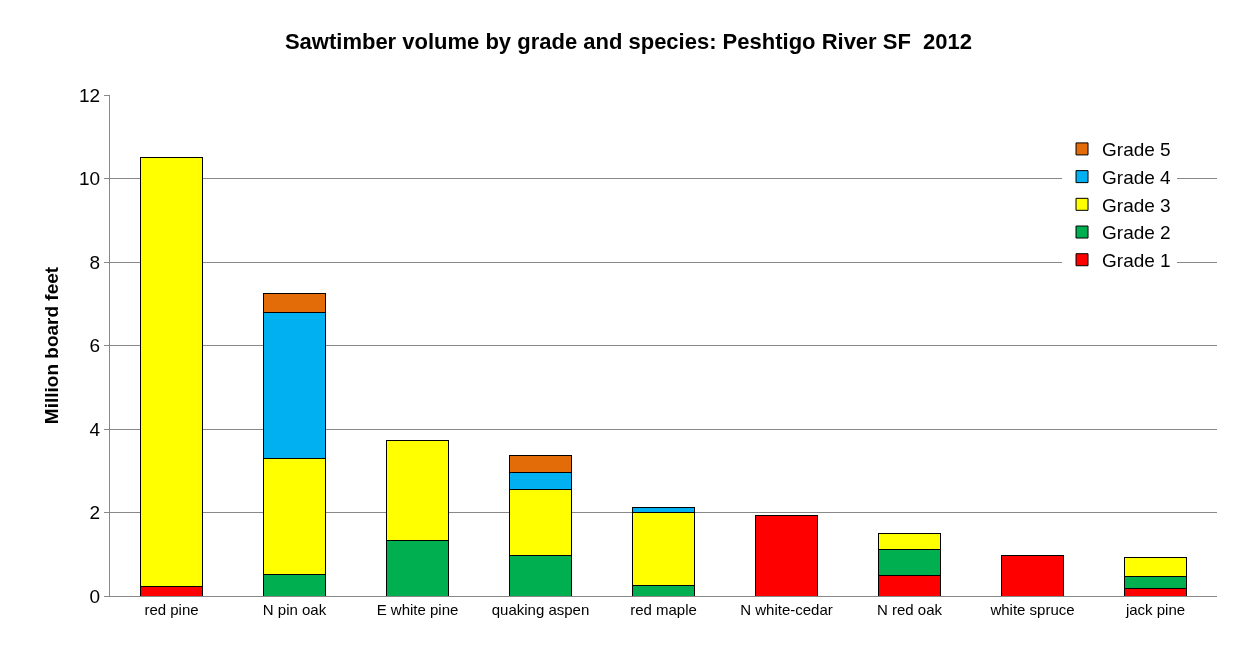 The width and height of the screenshot is (1257, 666). I want to click on y-tick-label: 6, so click(95, 346).